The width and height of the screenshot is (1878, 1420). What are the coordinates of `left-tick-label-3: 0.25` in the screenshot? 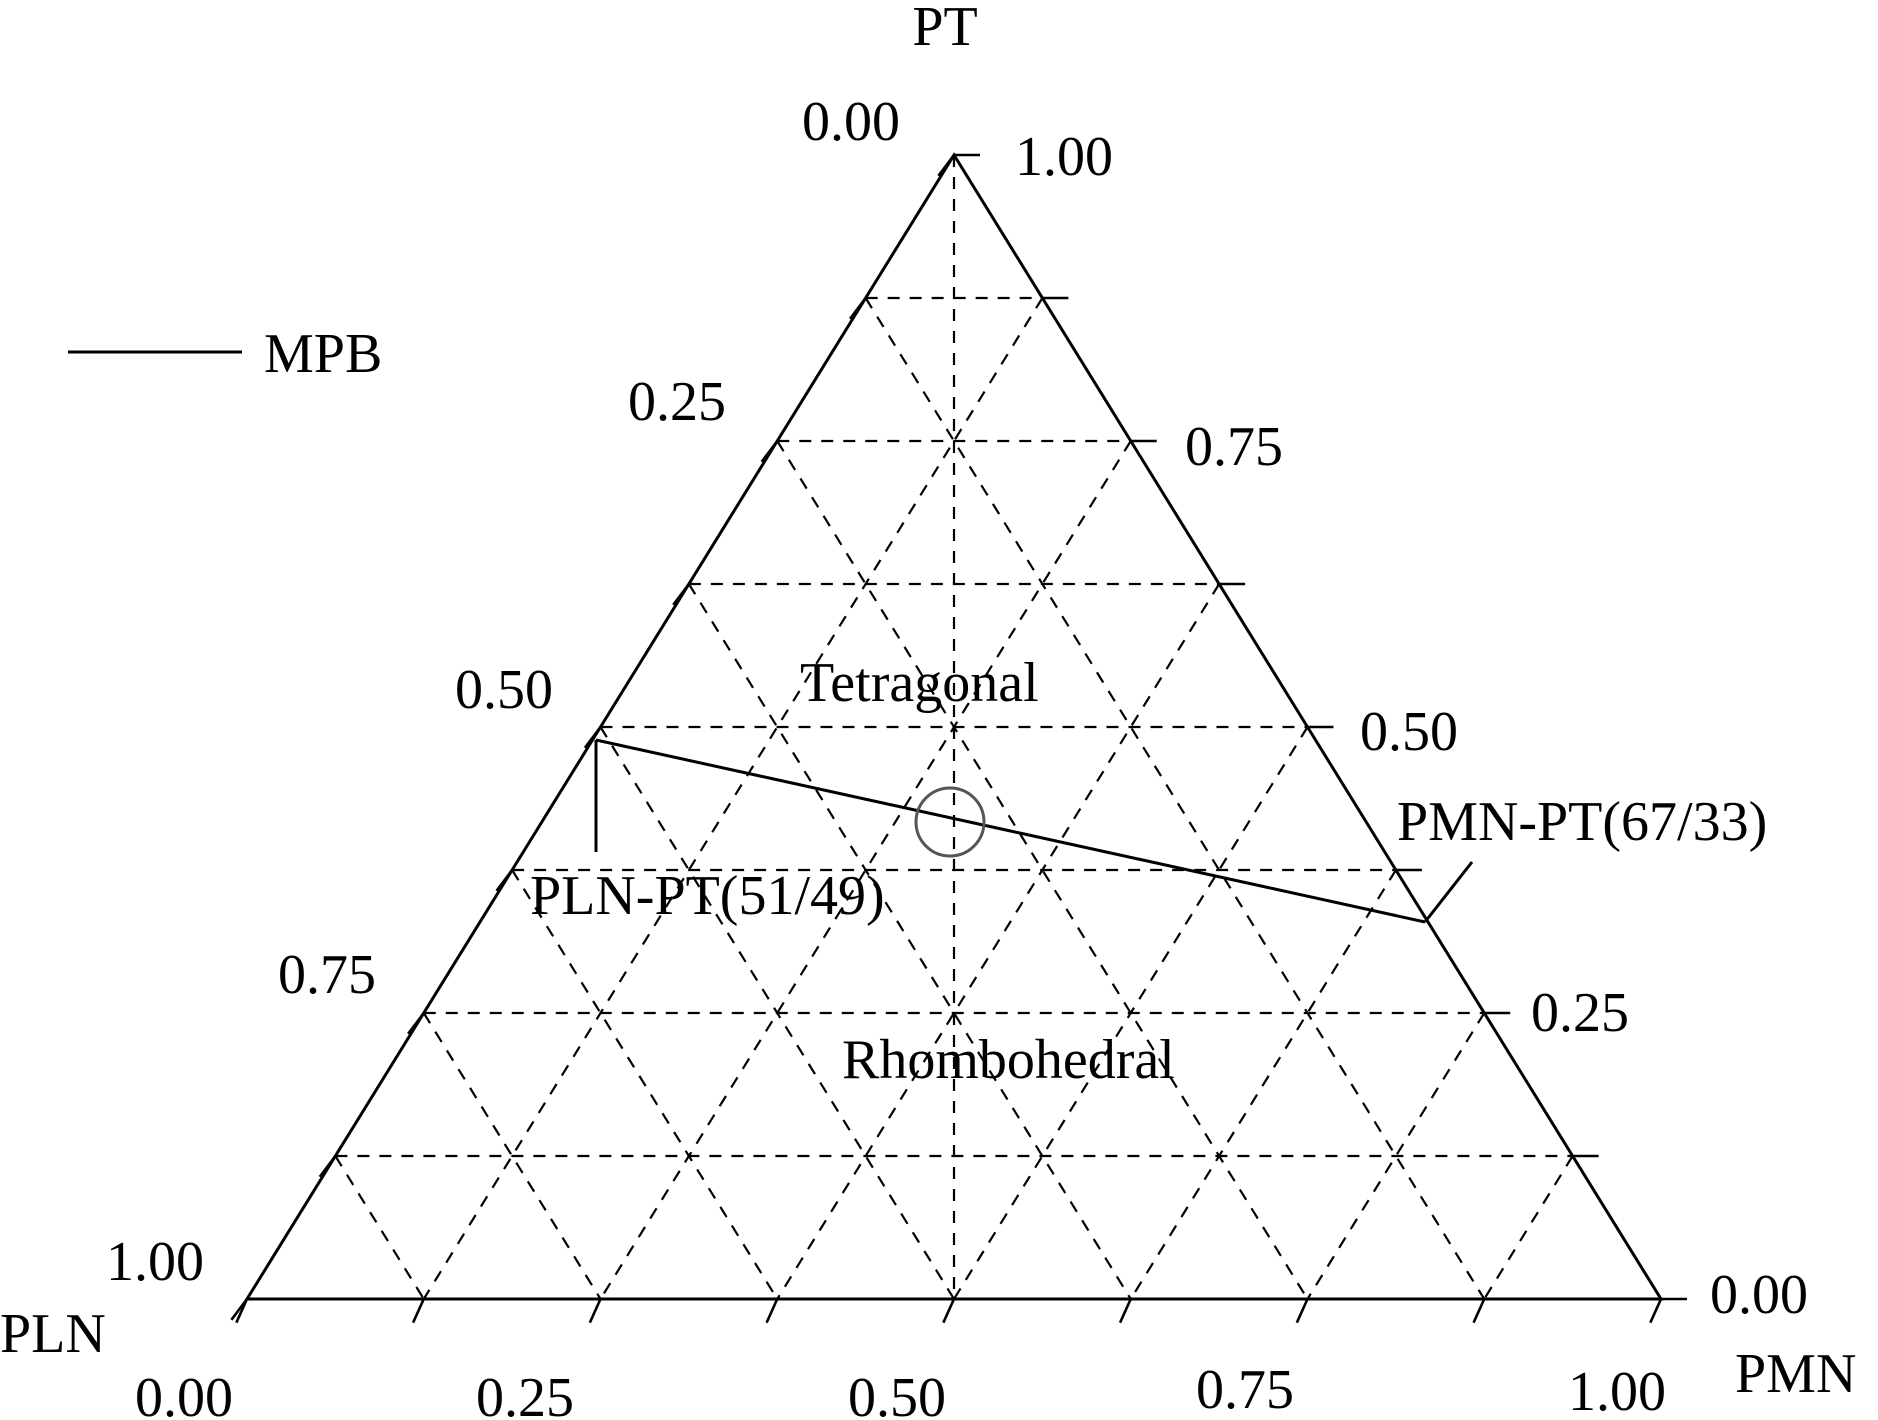 It's located at (677, 402).